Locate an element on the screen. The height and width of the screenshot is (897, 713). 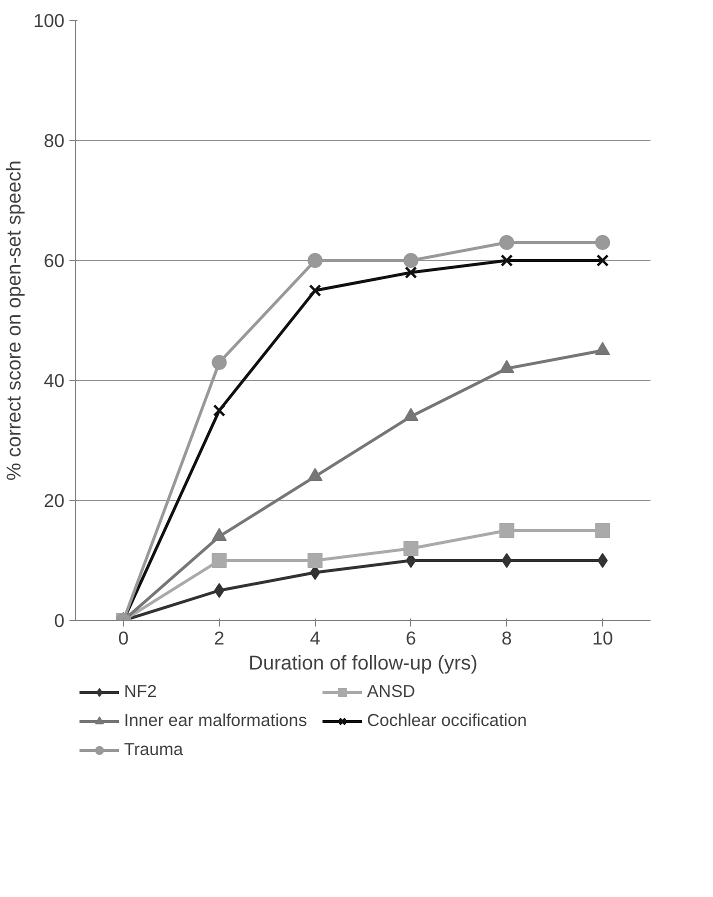
x-tick-label: 4 is located at coordinates (315, 638).